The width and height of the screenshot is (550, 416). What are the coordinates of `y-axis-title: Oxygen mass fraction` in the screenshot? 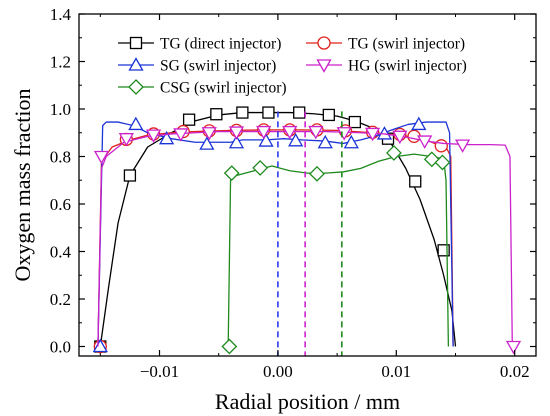 It's located at (22, 184).